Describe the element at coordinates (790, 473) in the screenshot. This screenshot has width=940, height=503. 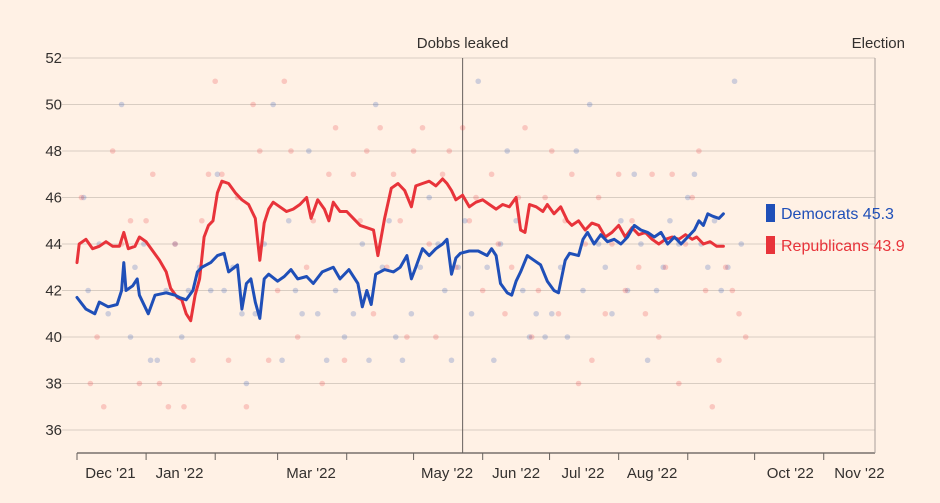
I see `x-tick-label: Oct '22` at that location.